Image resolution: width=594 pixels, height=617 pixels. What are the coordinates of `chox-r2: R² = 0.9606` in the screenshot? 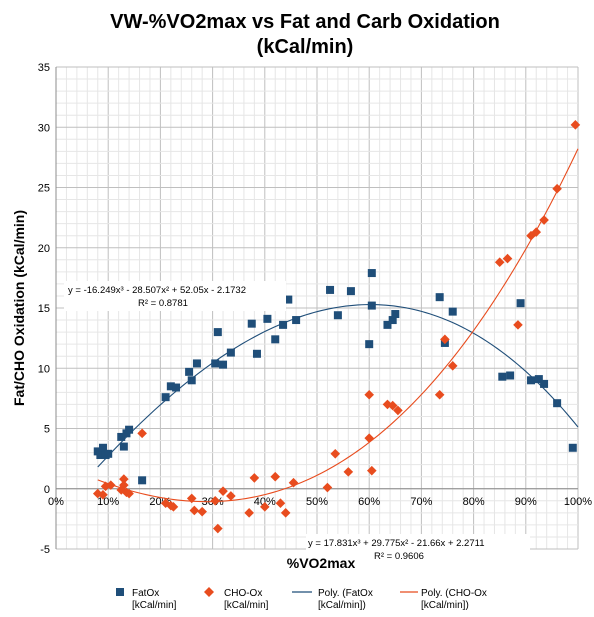 It's located at (399, 556).